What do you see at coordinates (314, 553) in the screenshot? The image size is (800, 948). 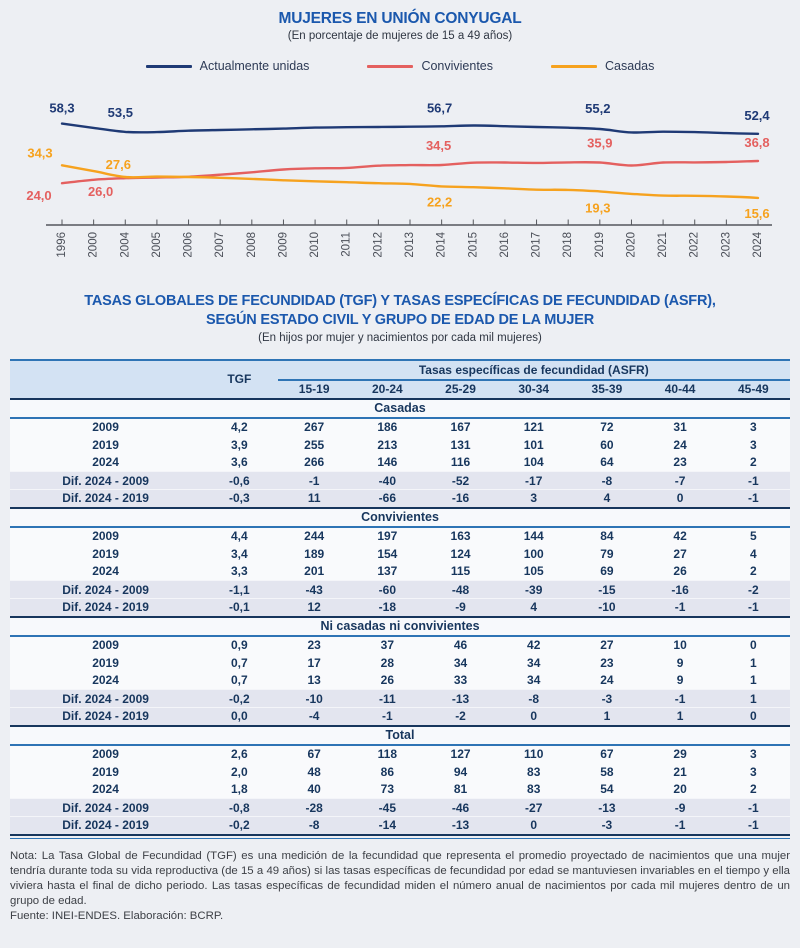 I see `asfr-value: 189` at bounding box center [314, 553].